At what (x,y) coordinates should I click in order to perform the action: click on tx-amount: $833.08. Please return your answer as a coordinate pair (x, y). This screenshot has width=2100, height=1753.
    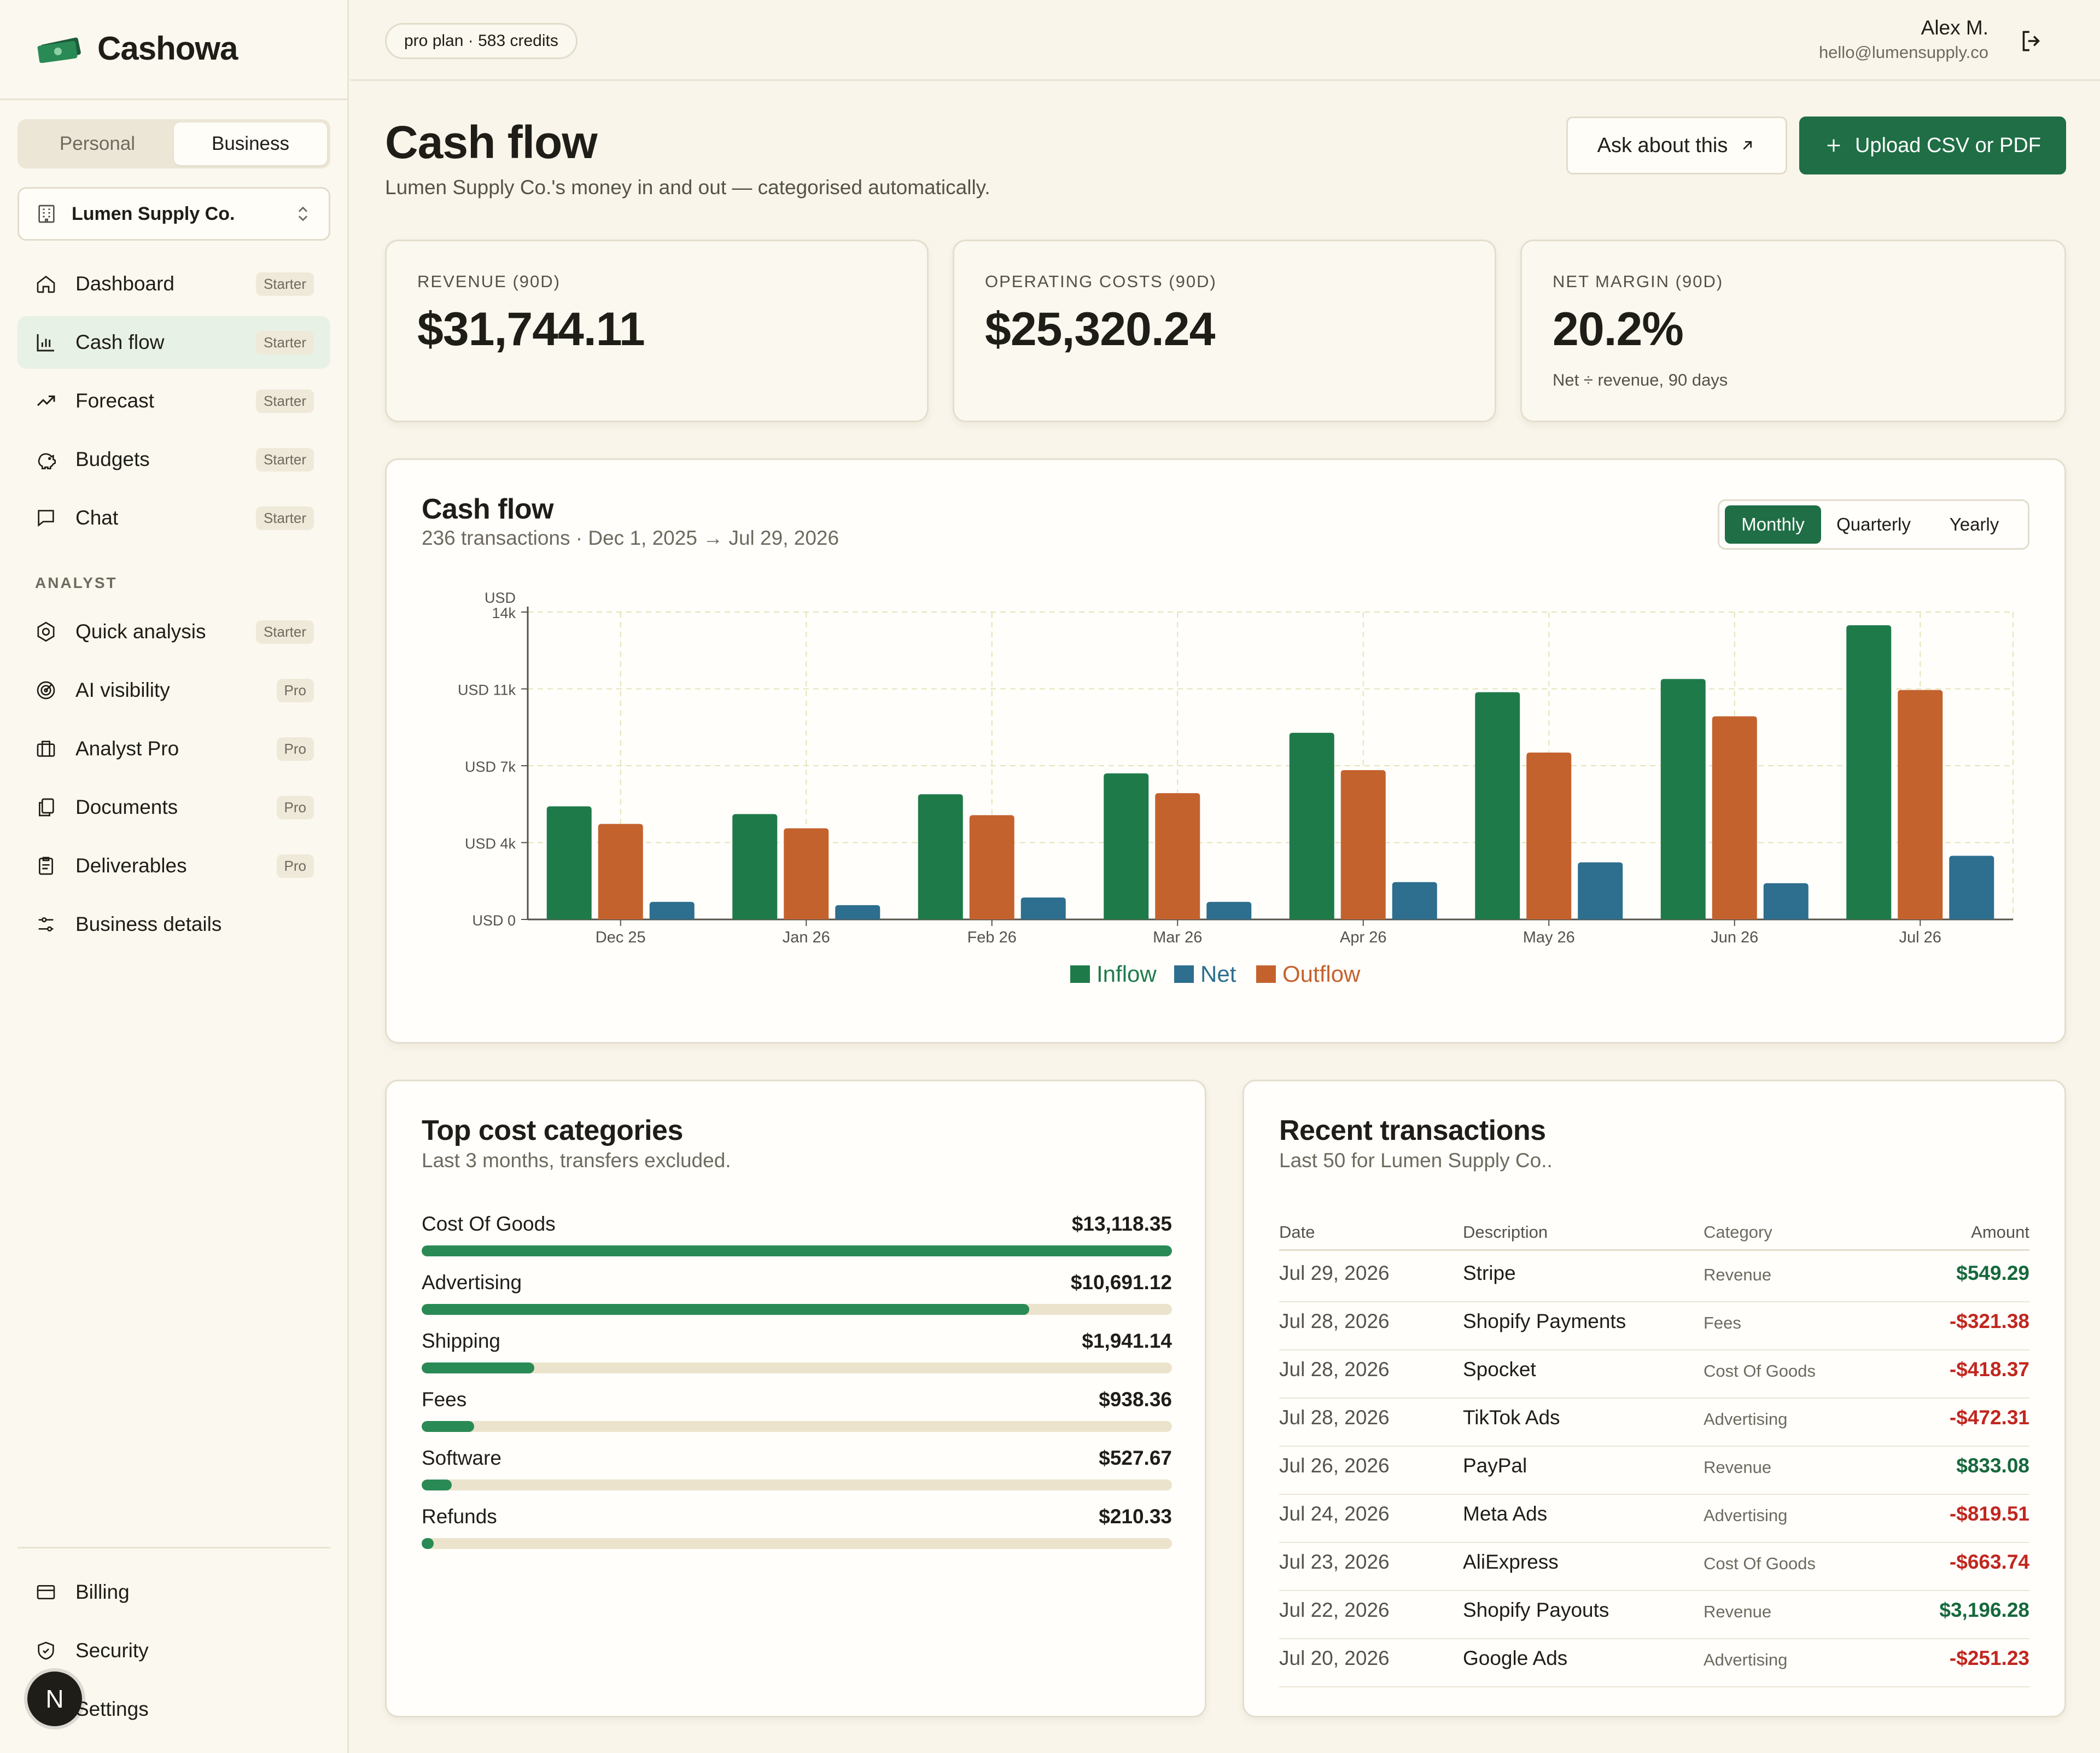
    Looking at the image, I should click on (1992, 1466).